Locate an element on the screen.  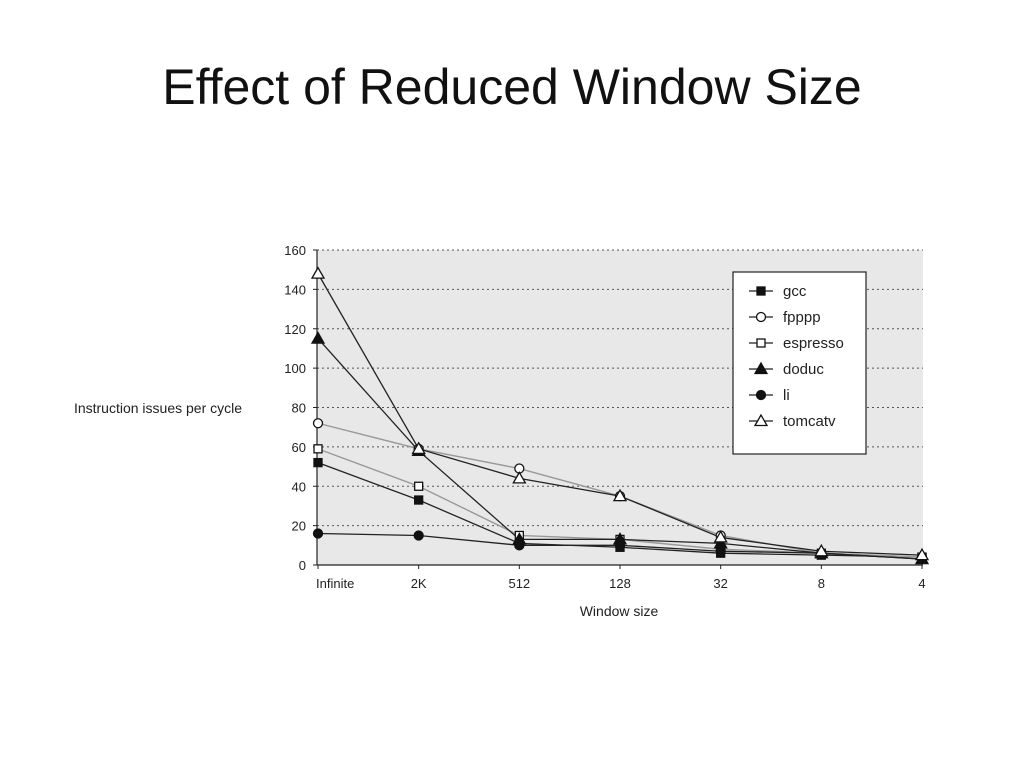
slide-title: Effect of Reduced Window Size is located at coordinates (512, 87).